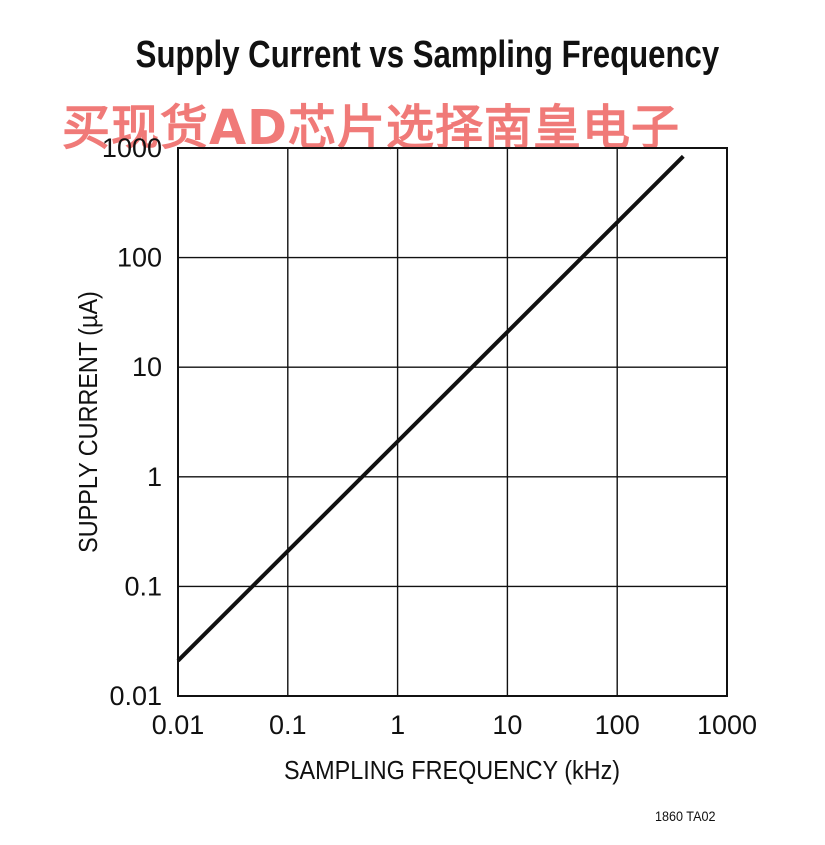 The image size is (825, 845). What do you see at coordinates (685, 816) in the screenshot?
I see `figure-code: 1860 TA02` at bounding box center [685, 816].